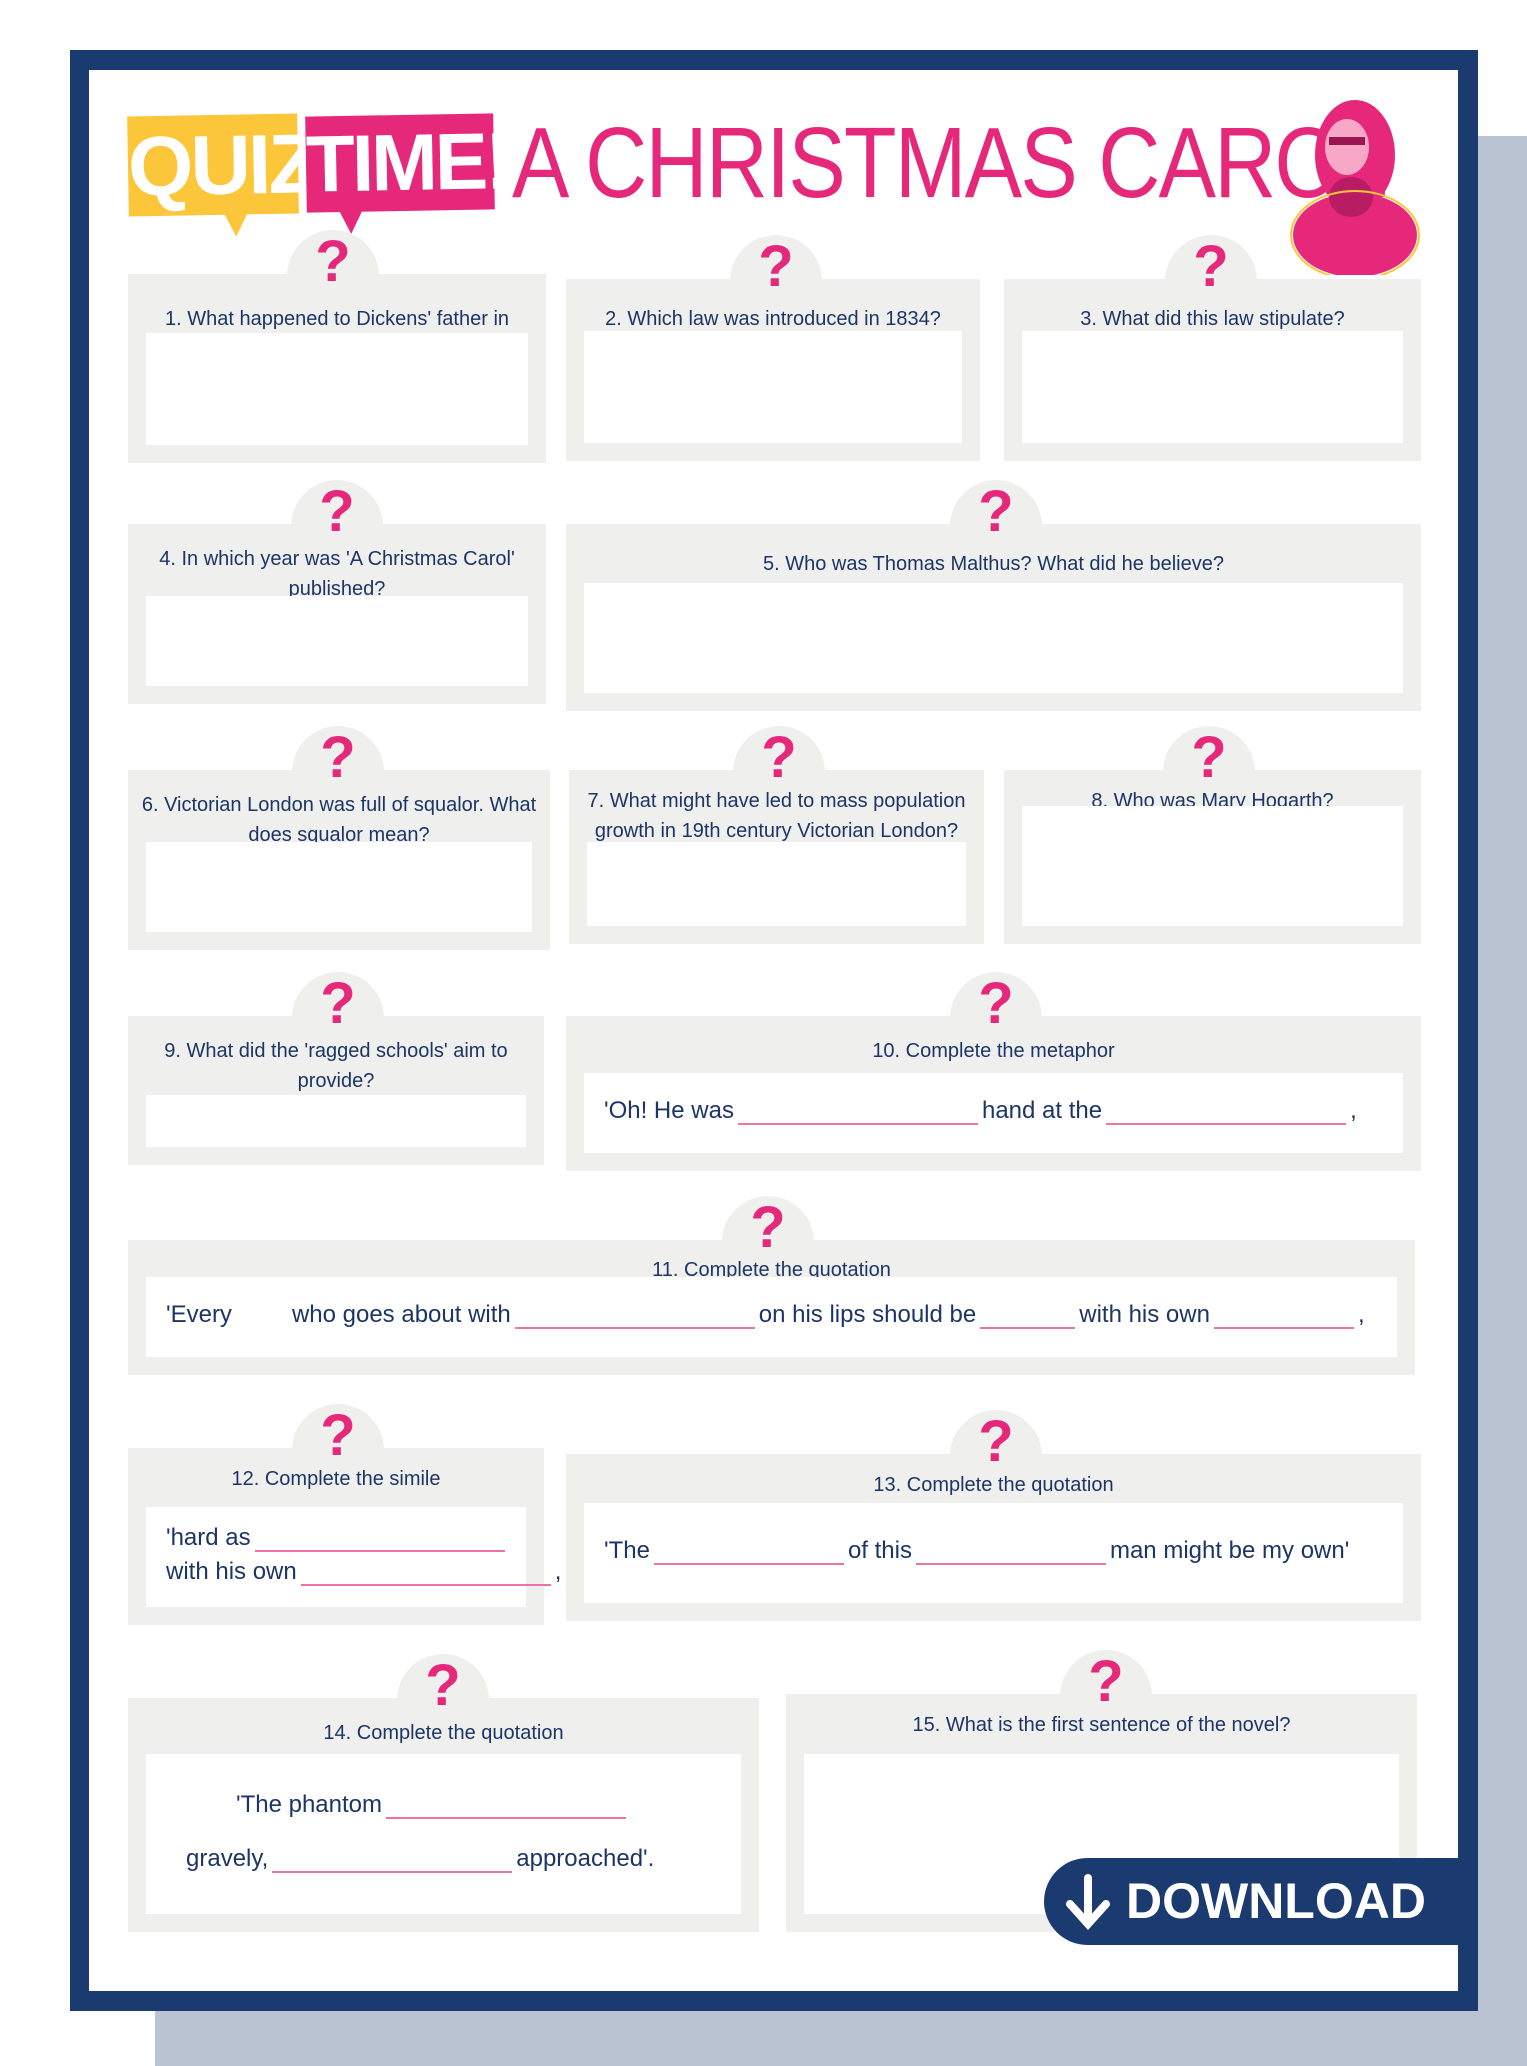  What do you see at coordinates (407, 163) in the screenshot?
I see `time-badge: TIME!` at bounding box center [407, 163].